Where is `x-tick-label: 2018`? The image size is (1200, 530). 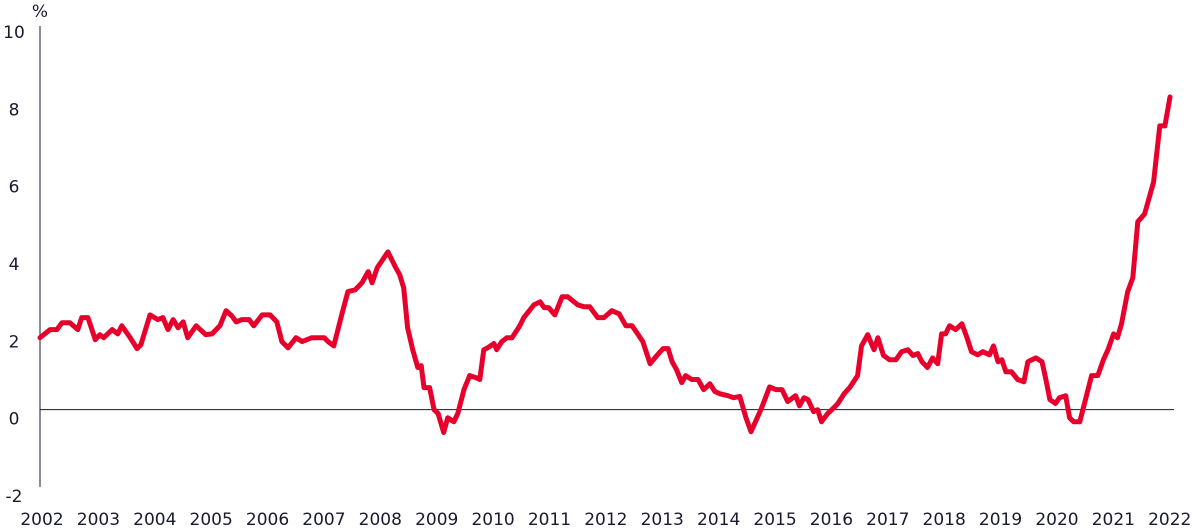
x-tick-label: 2018 is located at coordinates (944, 520).